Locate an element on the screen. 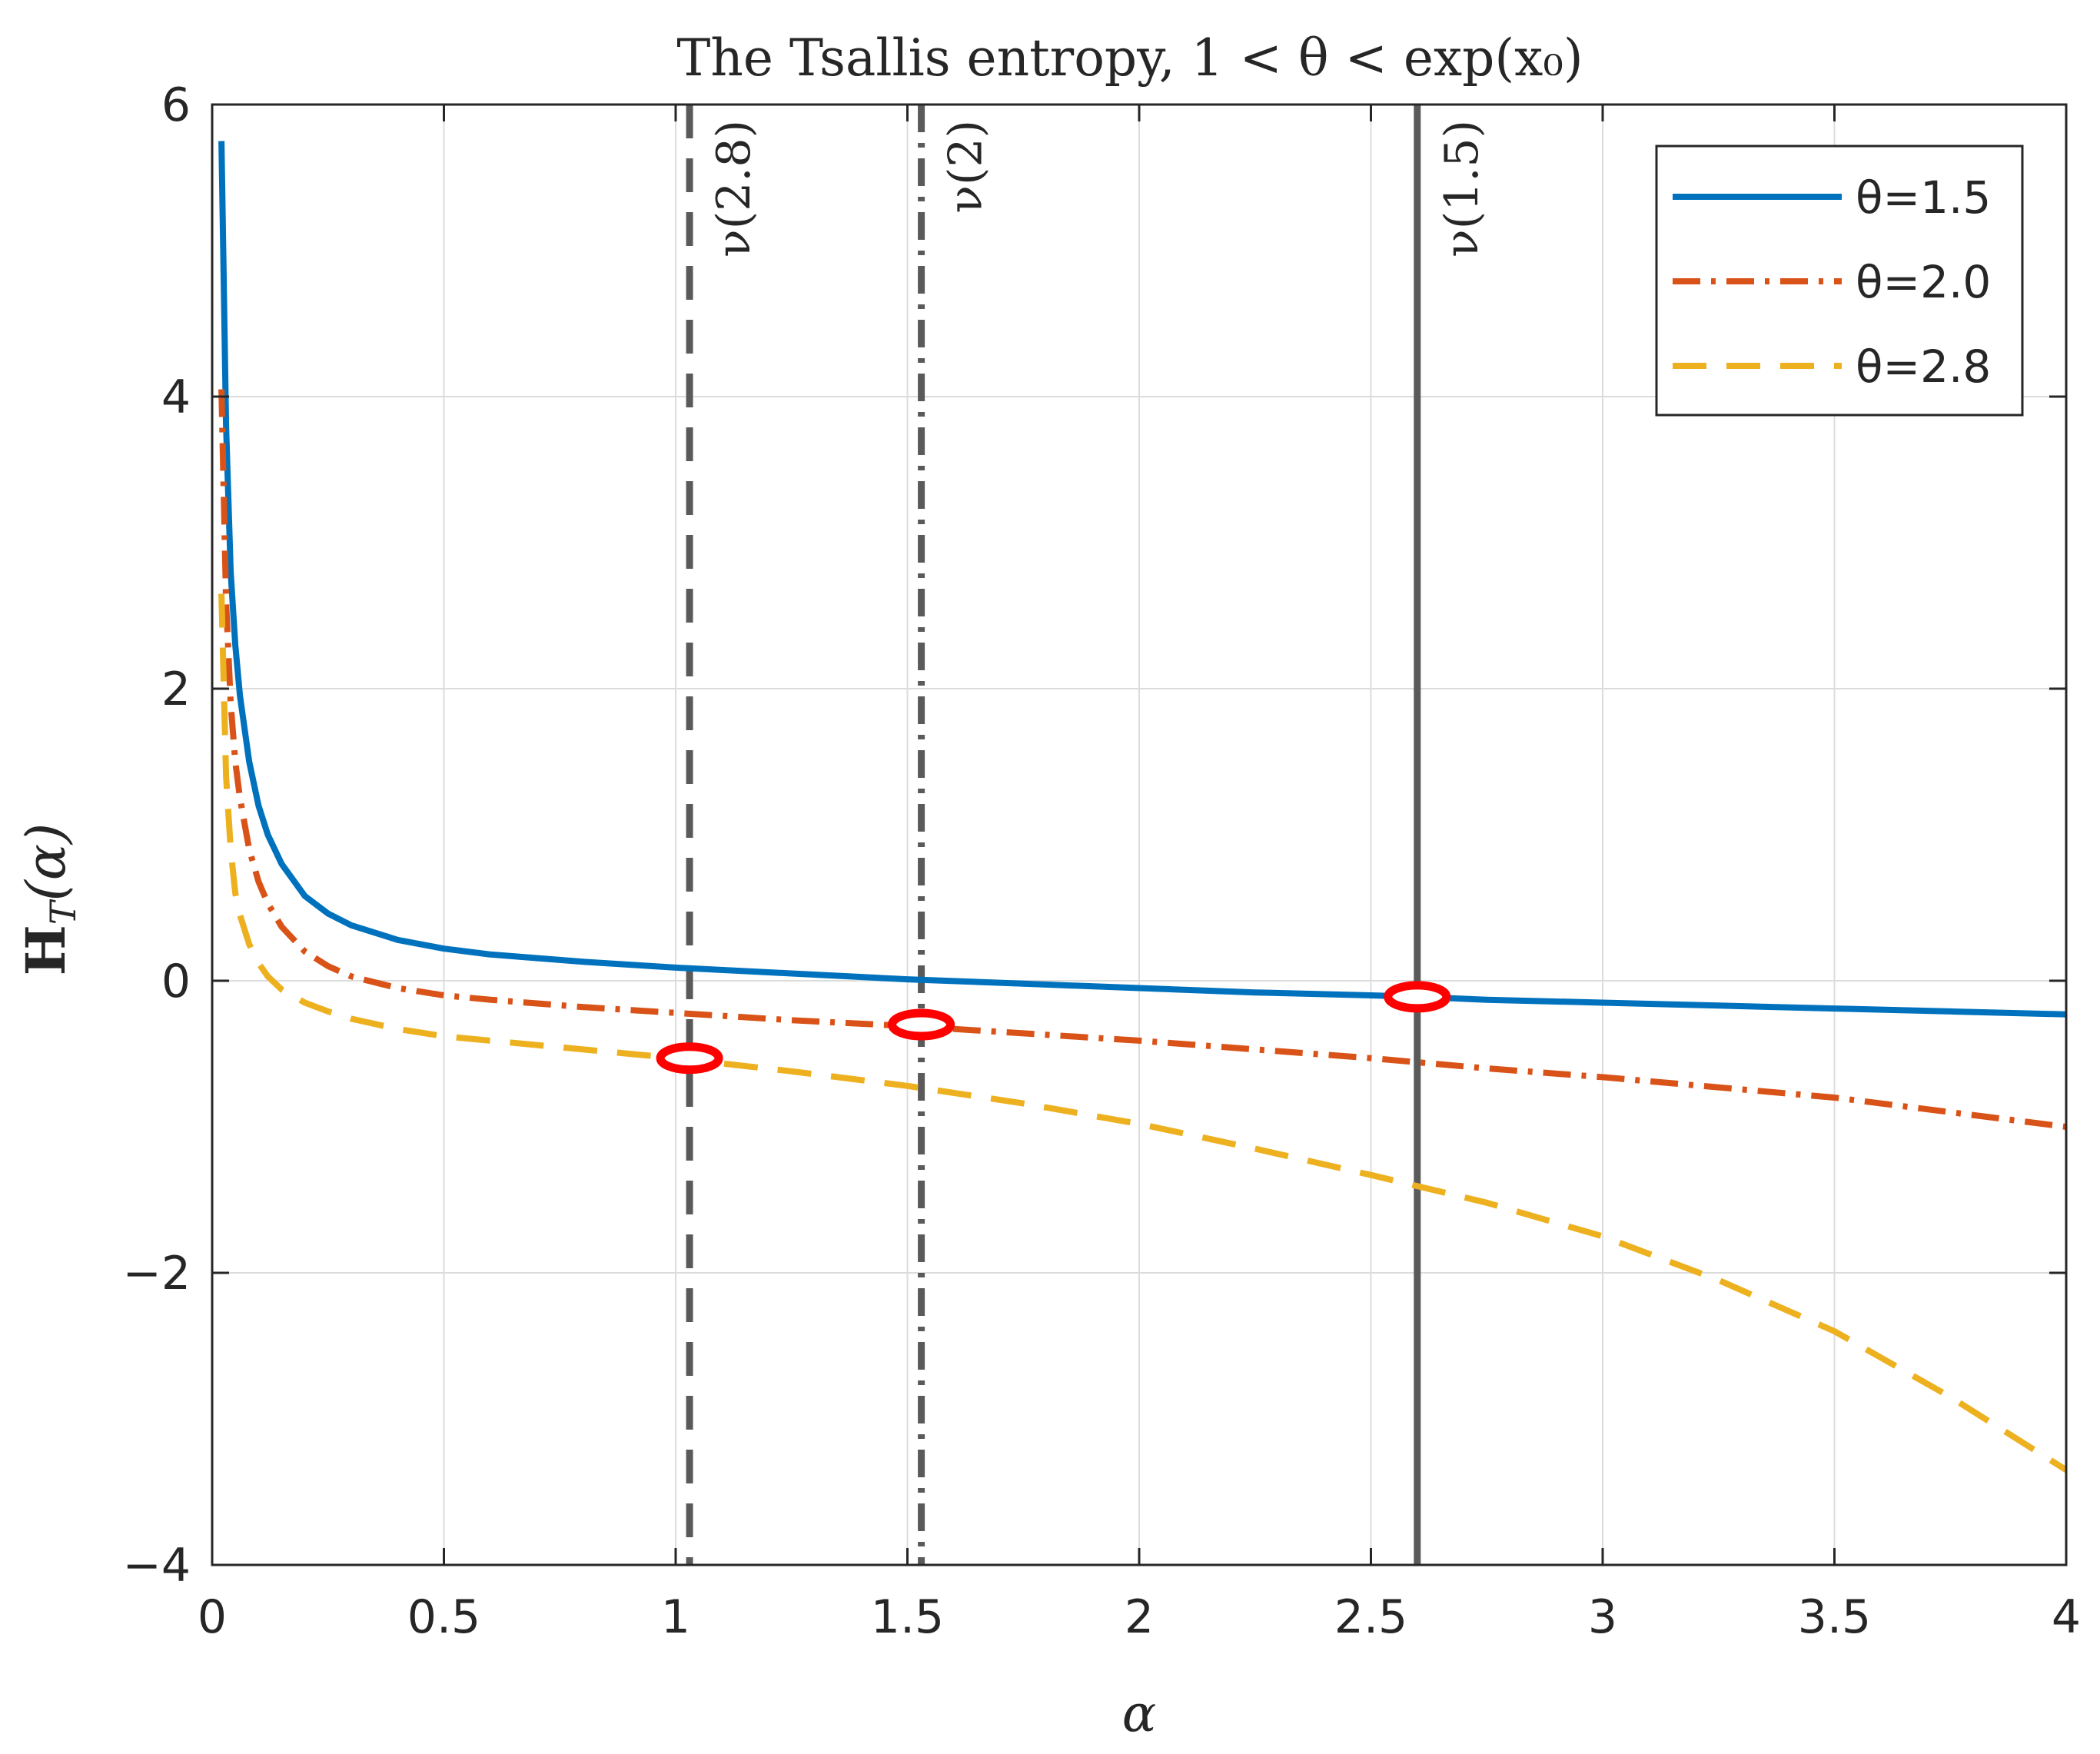  x-axis-label: α is located at coordinates (1139, 1713).